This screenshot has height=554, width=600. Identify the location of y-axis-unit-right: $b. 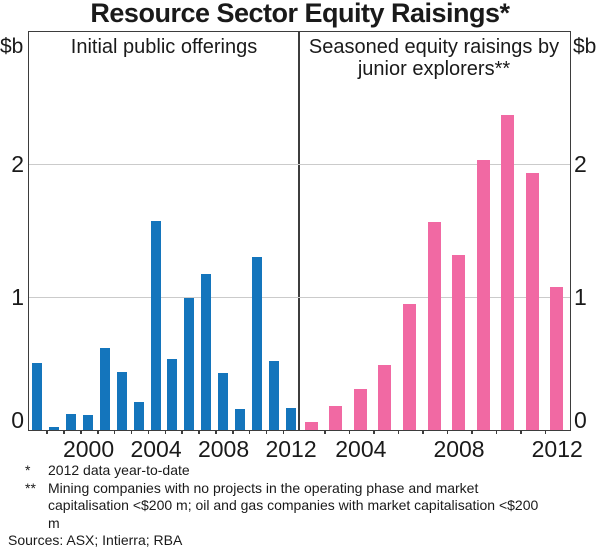
(585, 46).